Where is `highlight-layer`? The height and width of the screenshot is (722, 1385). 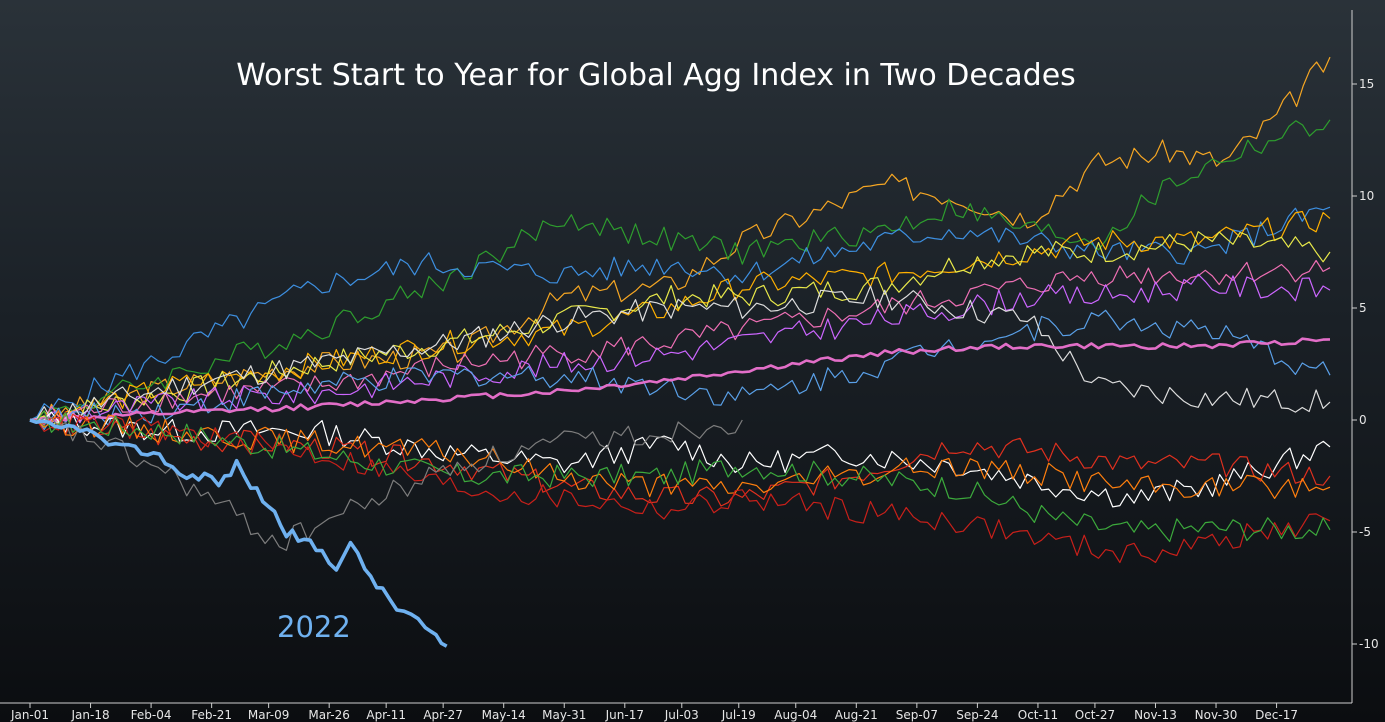 highlight-layer is located at coordinates (238, 533).